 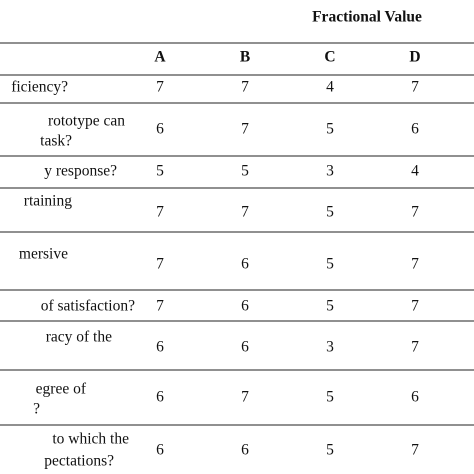 What do you see at coordinates (79, 461) in the screenshot?
I see `row-label: pectations?` at bounding box center [79, 461].